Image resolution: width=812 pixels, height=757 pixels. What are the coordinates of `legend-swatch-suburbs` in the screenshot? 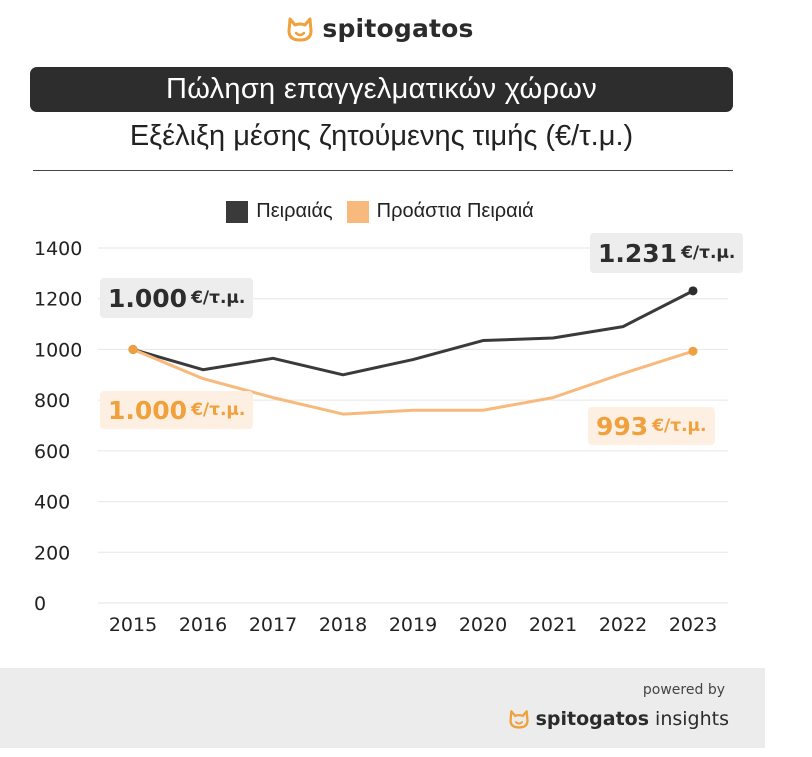 It's located at (357, 211).